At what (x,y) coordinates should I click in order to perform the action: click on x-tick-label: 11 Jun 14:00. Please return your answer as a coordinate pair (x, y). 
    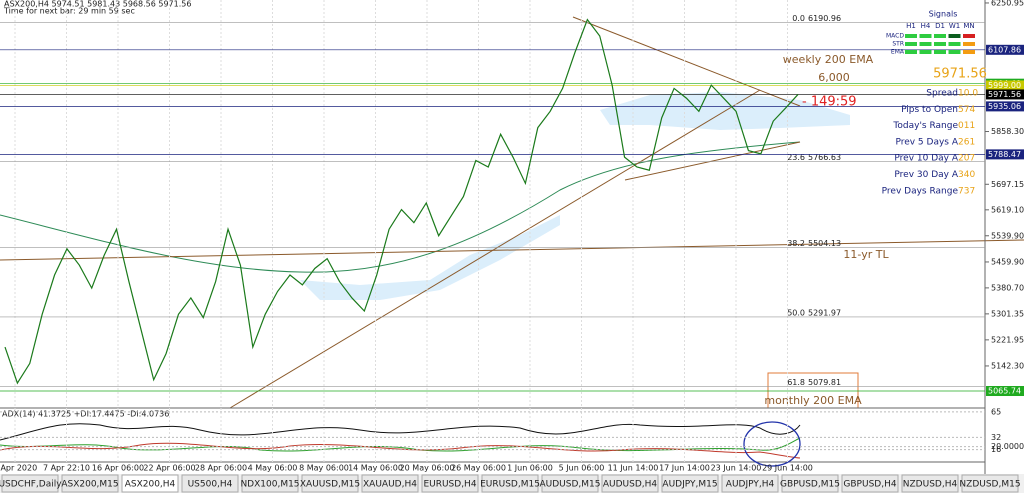
    Looking at the image, I should click on (633, 468).